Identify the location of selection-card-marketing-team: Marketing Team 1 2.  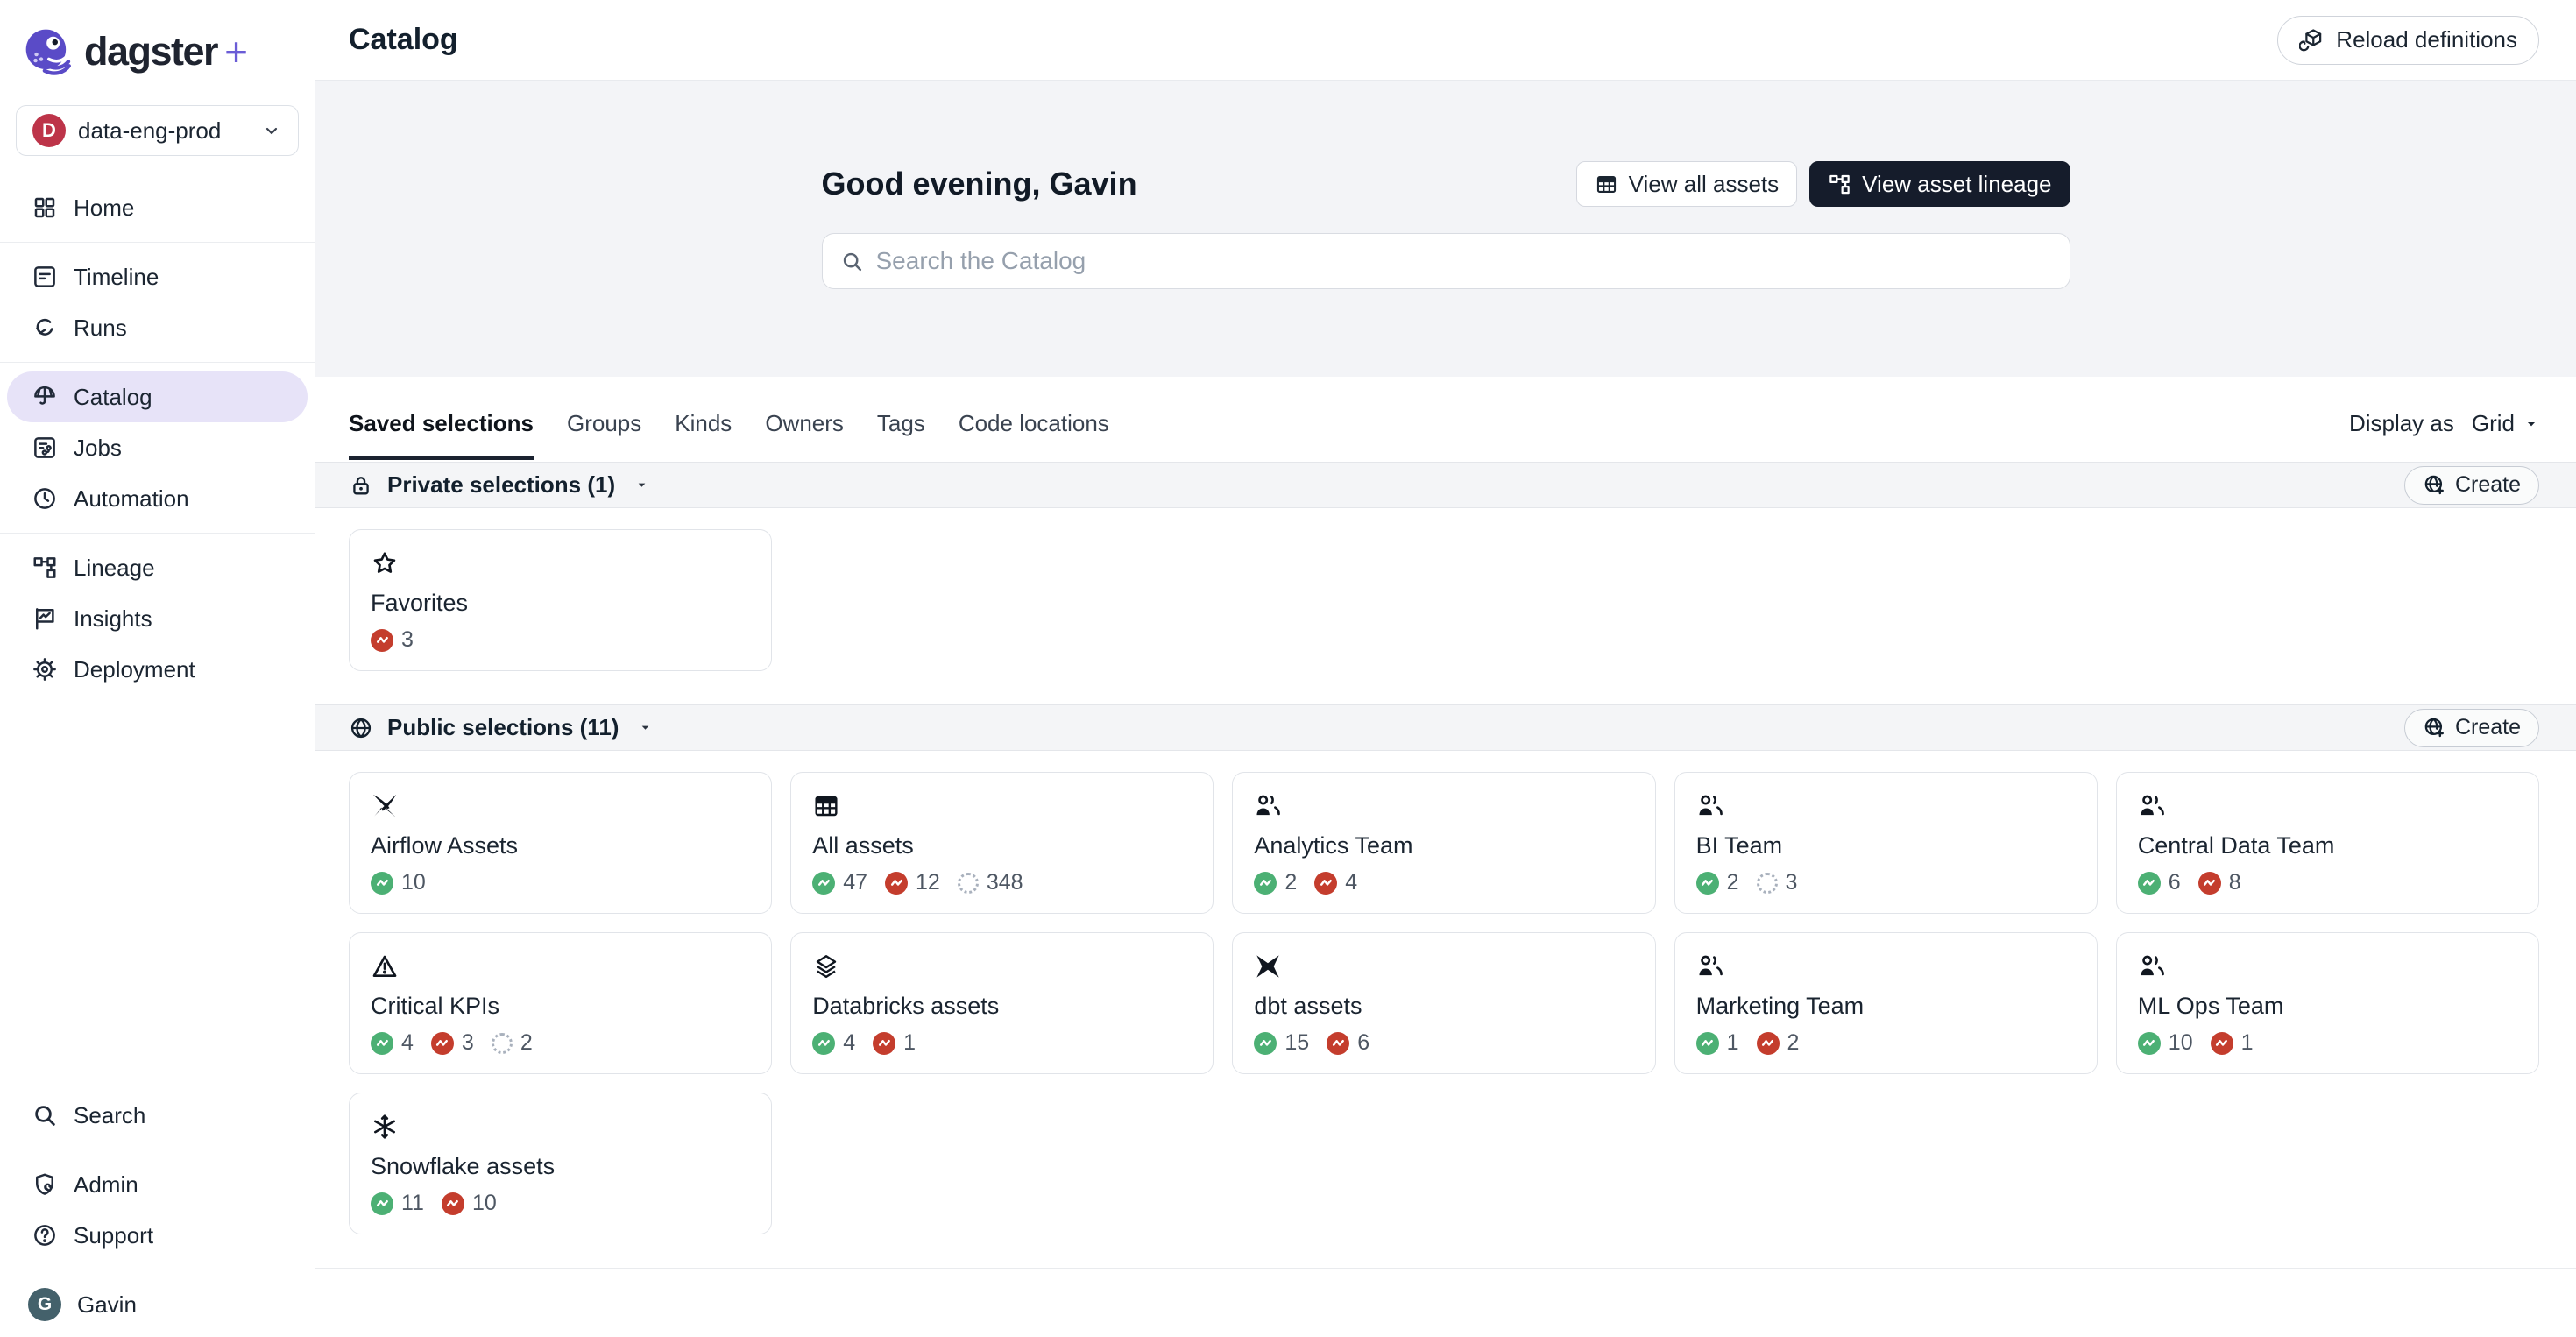
(1886, 1003).